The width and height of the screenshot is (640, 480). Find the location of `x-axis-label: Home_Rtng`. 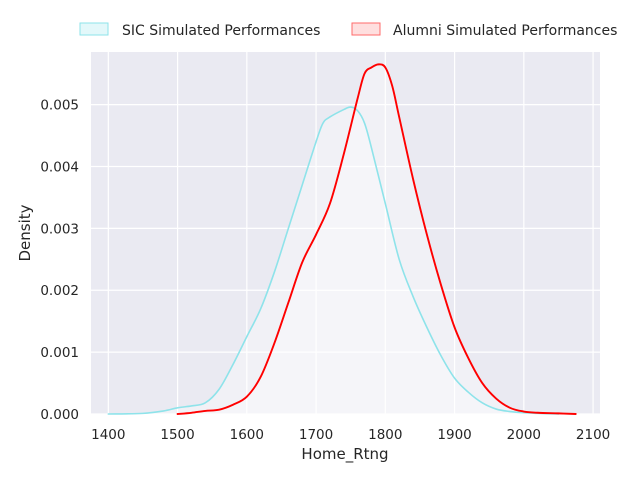

x-axis-label: Home_Rtng is located at coordinates (344, 454).